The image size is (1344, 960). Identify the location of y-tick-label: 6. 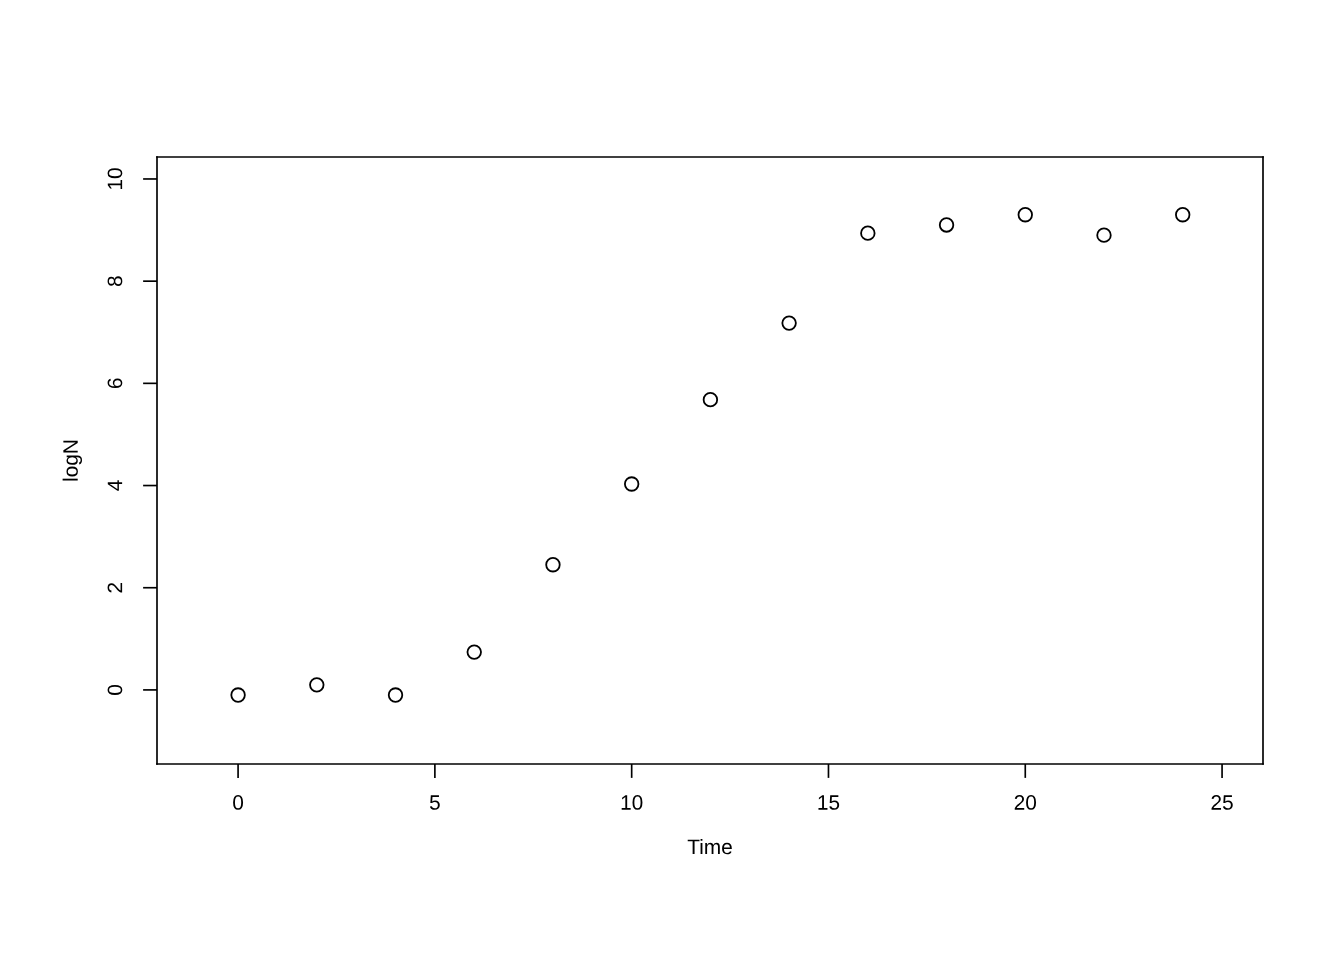
(115, 383).